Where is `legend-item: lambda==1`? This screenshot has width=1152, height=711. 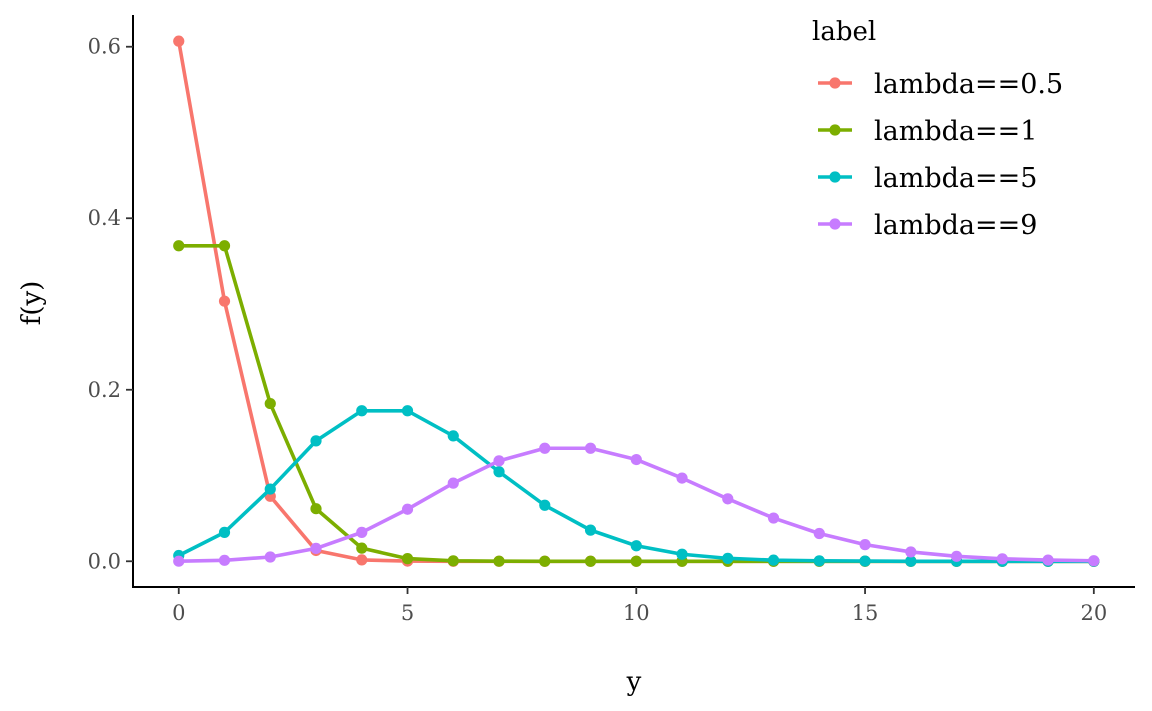
legend-item: lambda==1 is located at coordinates (927, 131).